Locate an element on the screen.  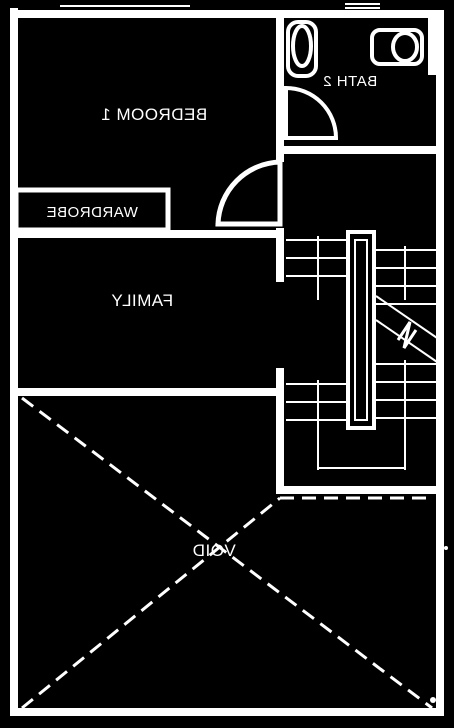
toilet-icon is located at coordinates (302, 49).